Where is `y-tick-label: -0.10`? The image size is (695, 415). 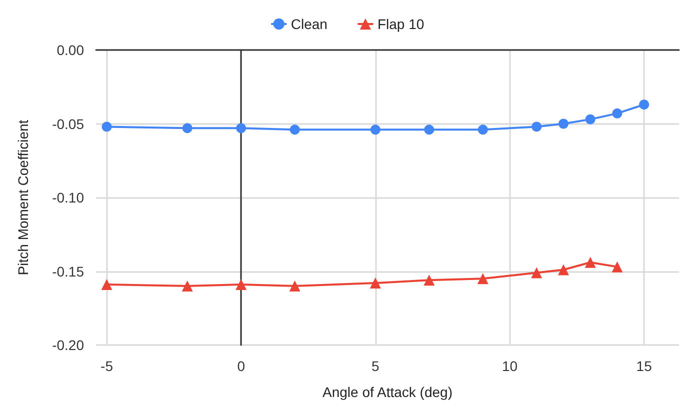
y-tick-label: -0.10 is located at coordinates (68, 198).